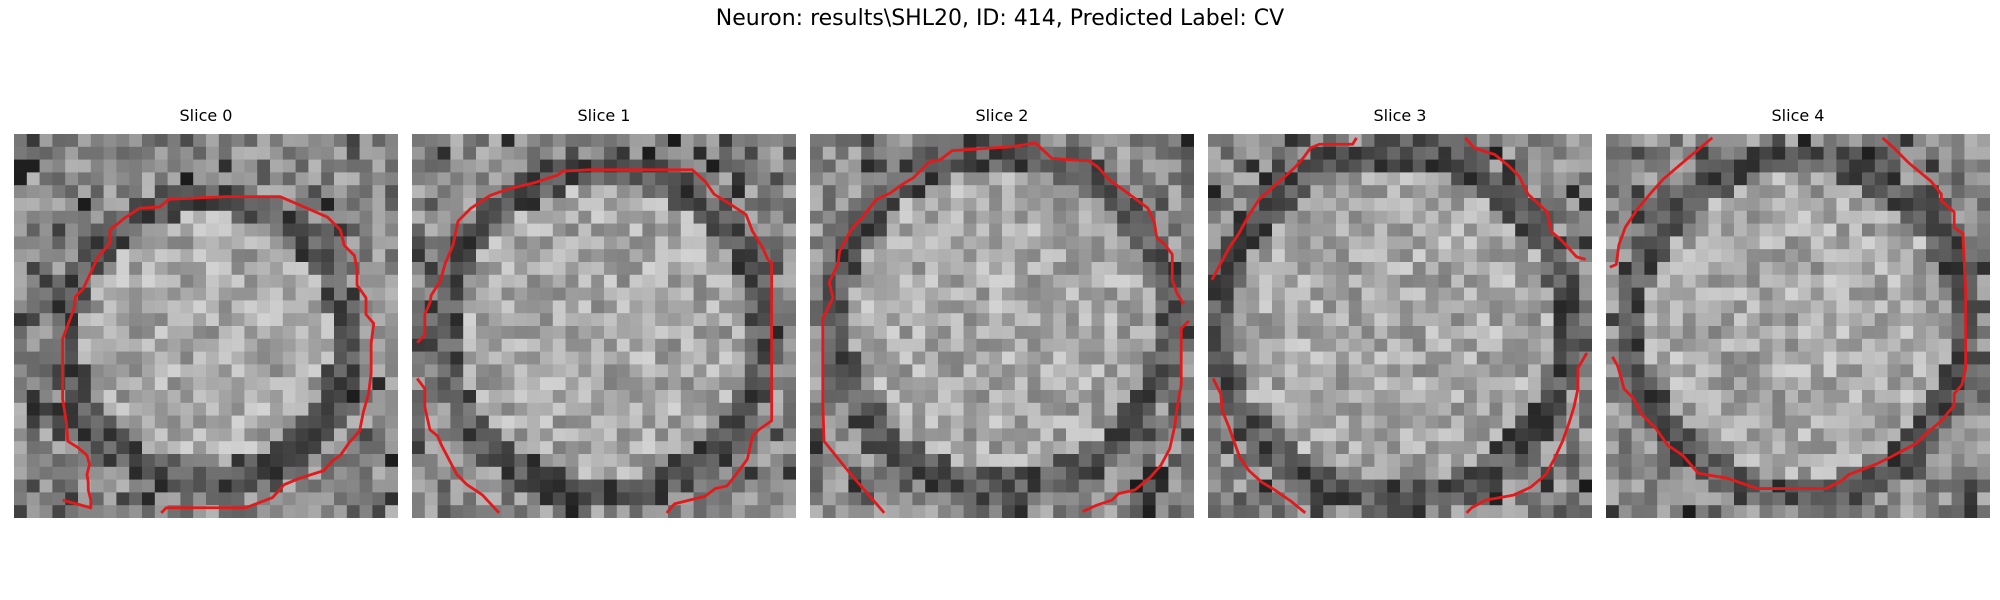  What do you see at coordinates (206, 115) in the screenshot?
I see `slice-title: Slice 0` at bounding box center [206, 115].